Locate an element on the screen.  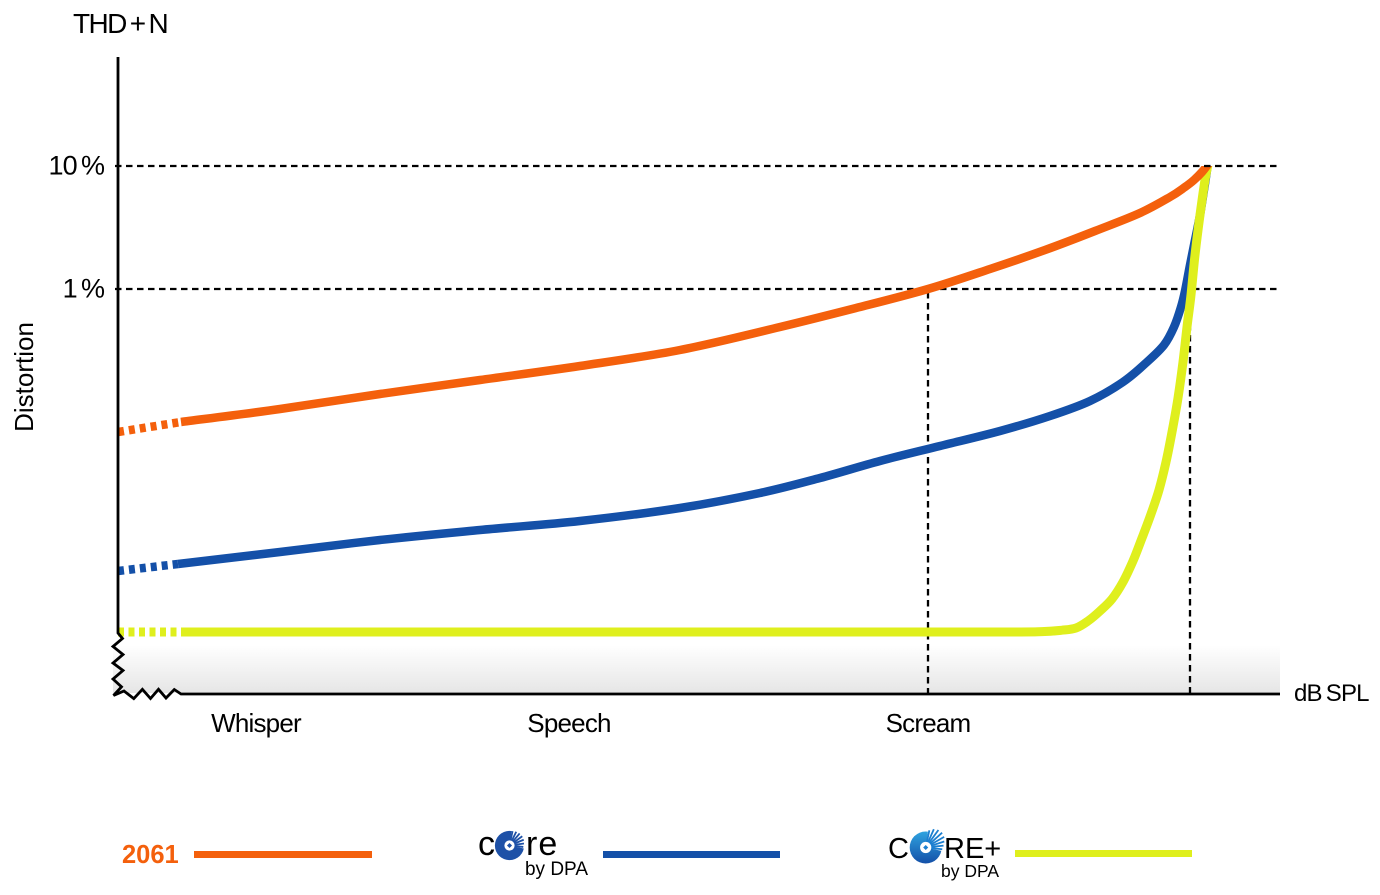
svg-text: c is located at coordinates (487, 844).